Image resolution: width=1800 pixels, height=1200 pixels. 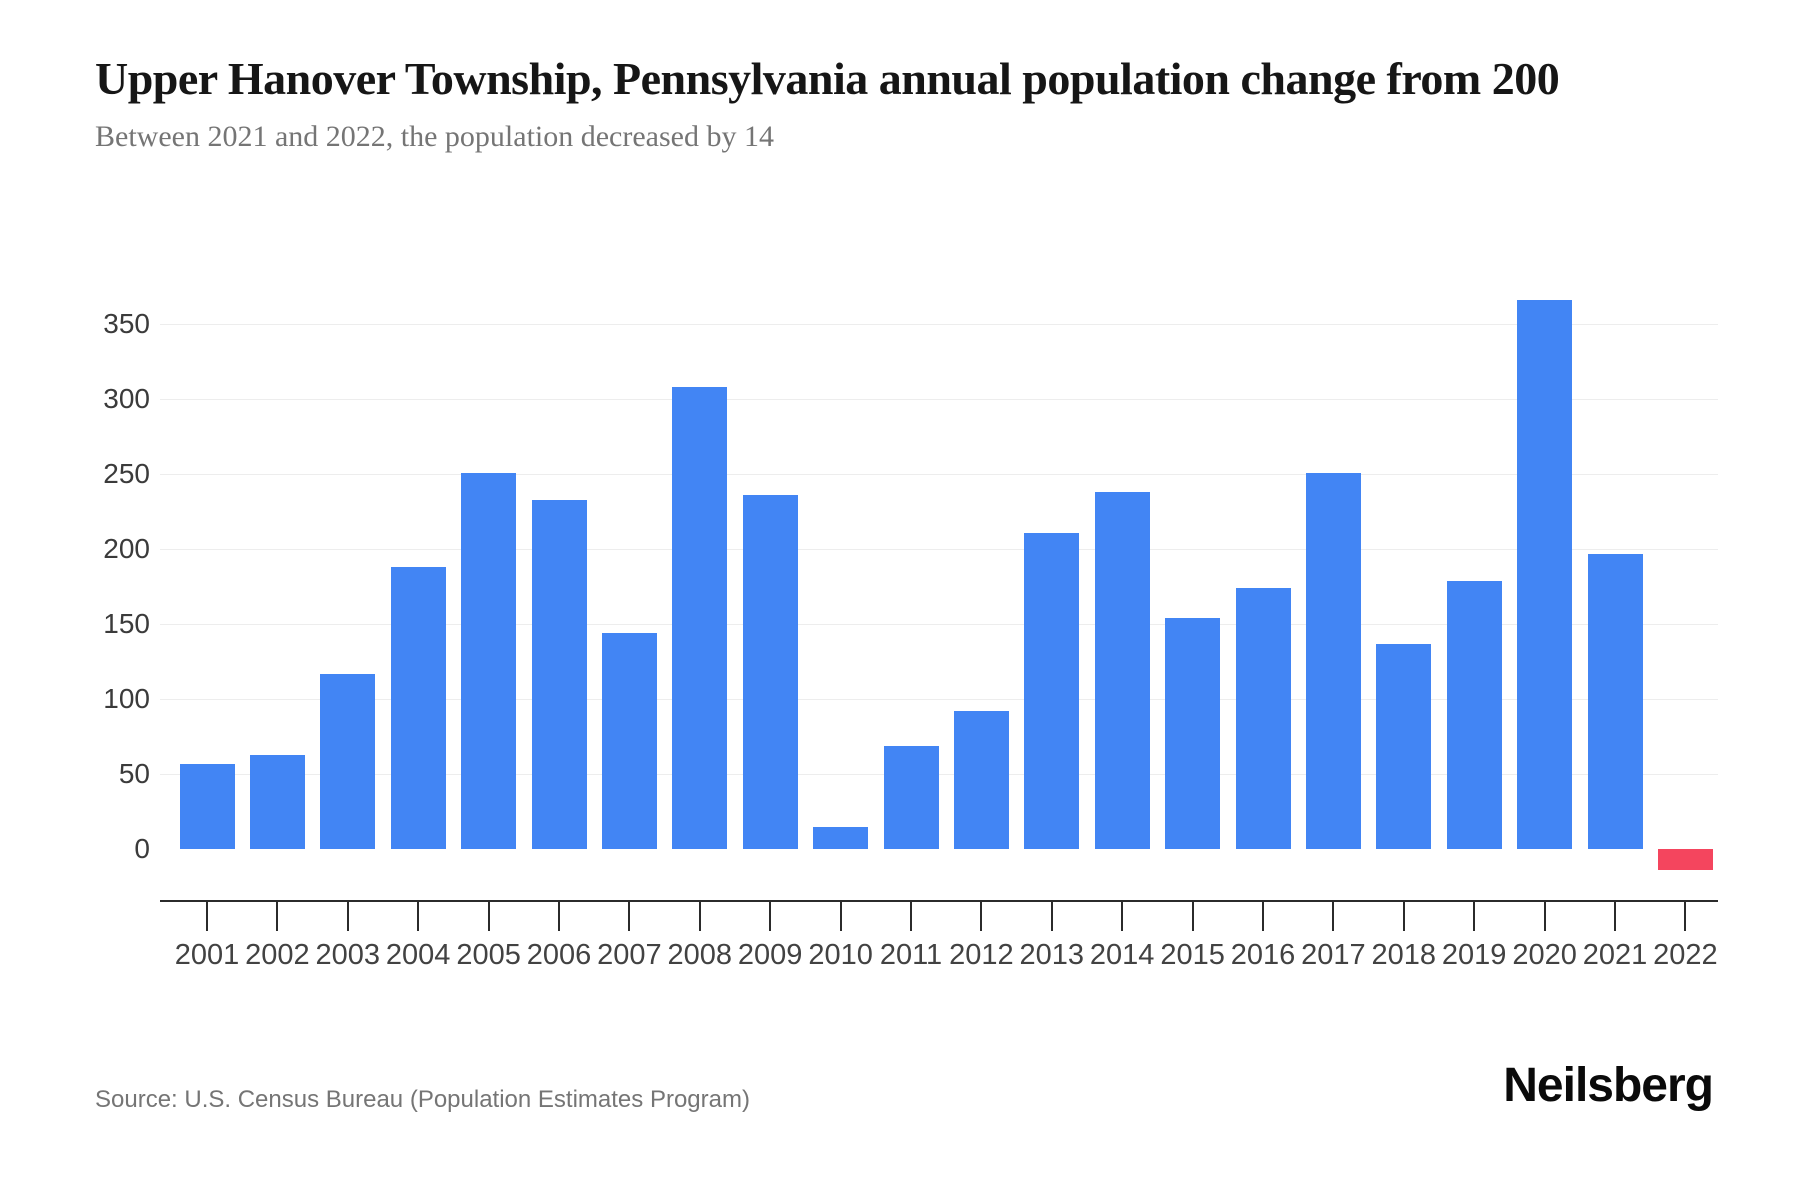 What do you see at coordinates (126, 698) in the screenshot?
I see `y-axis-label-100: 100` at bounding box center [126, 698].